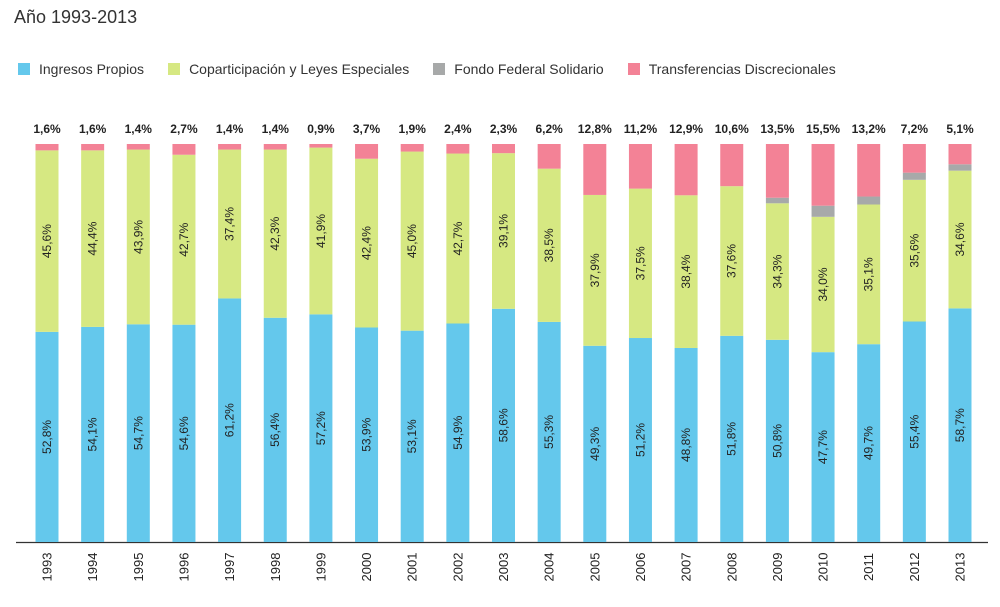 The image size is (1000, 607). Describe the element at coordinates (367, 434) in the screenshot. I see `bar-segment-ingresos-propios-2000` at that location.